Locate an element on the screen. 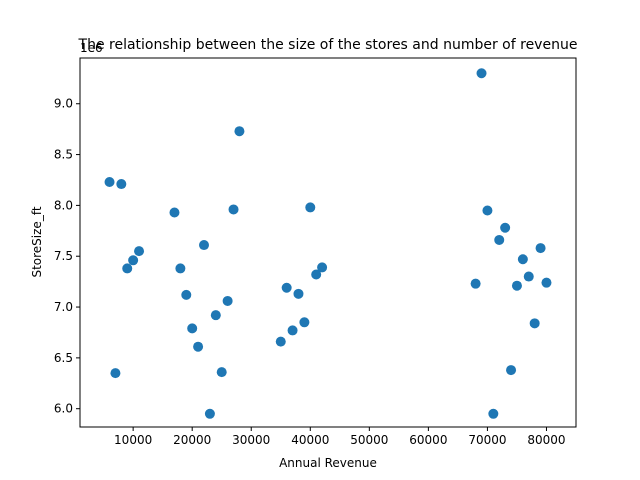  y-tick-label: 6.0 is located at coordinates (63, 409).